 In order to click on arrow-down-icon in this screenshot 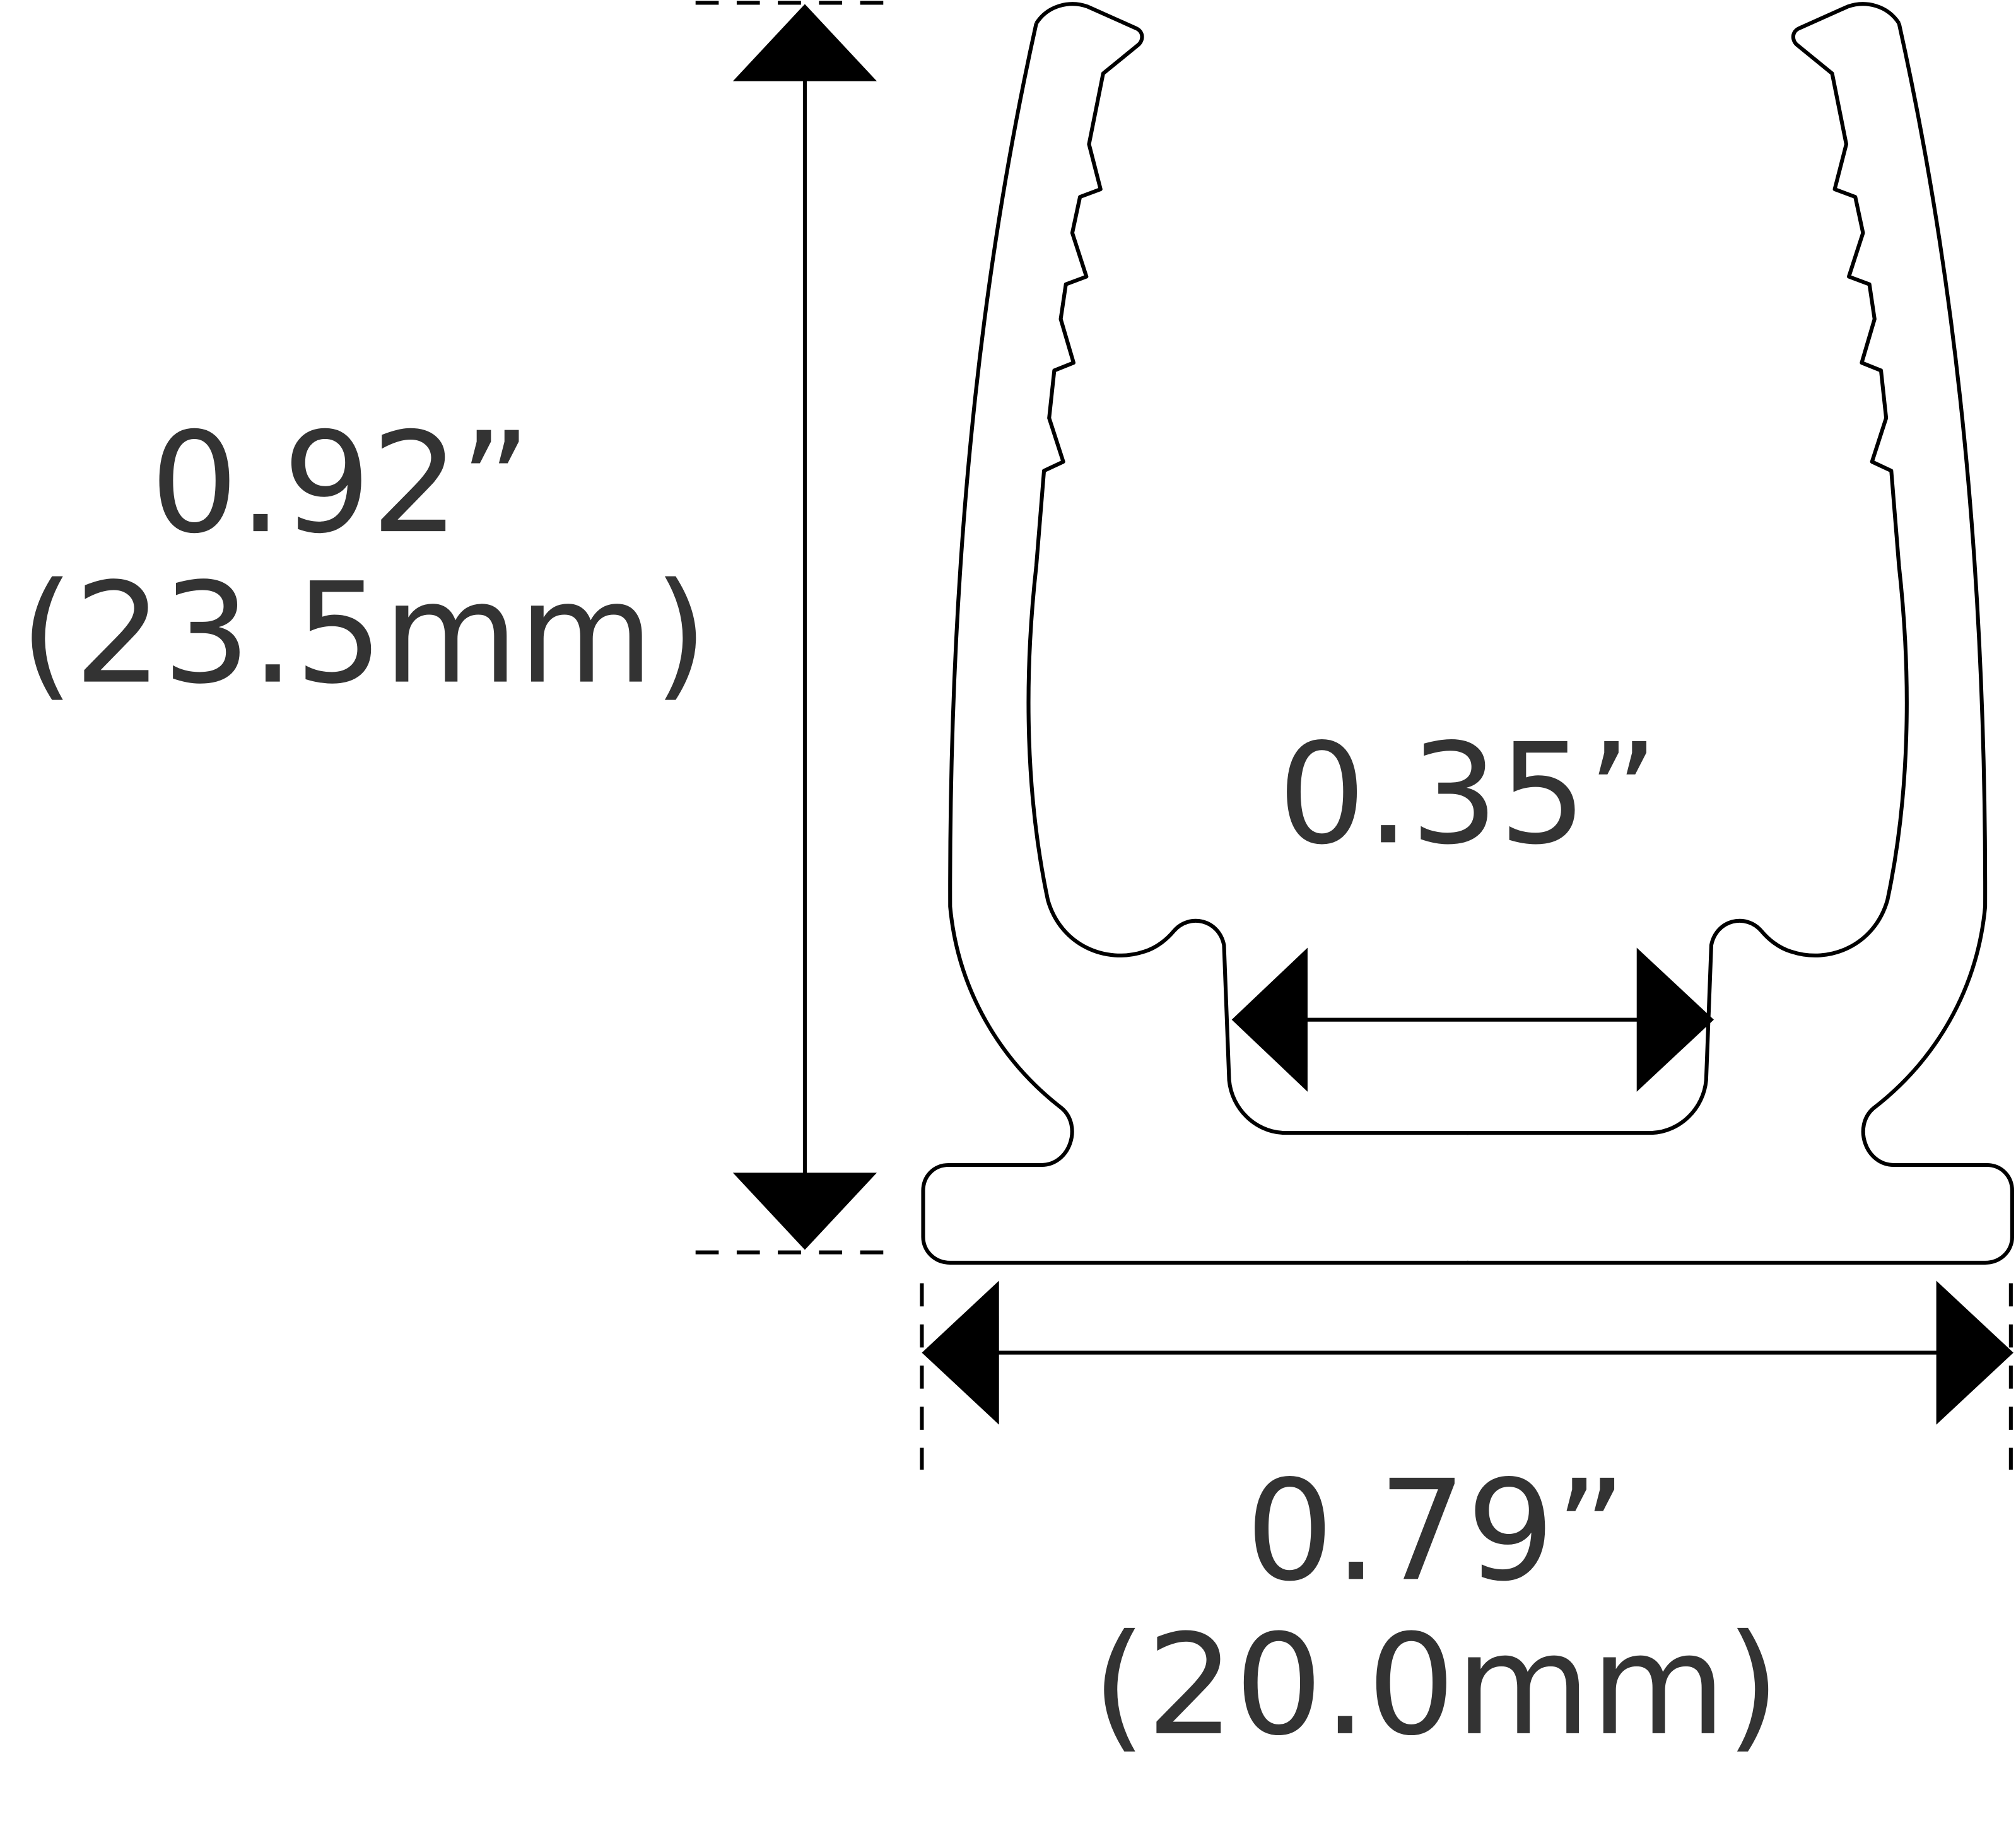, I will do `click(804, 1211)`.